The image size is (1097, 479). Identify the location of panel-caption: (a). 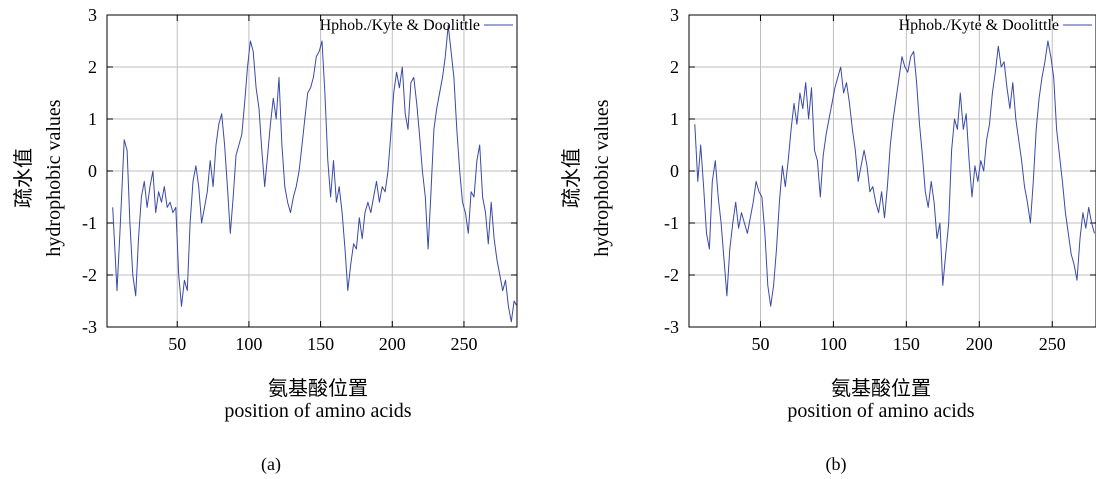
(271, 464).